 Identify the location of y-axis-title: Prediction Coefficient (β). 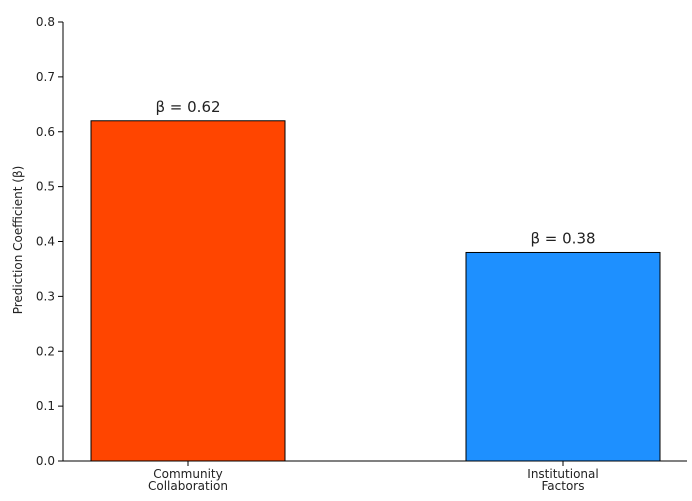
(18, 240).